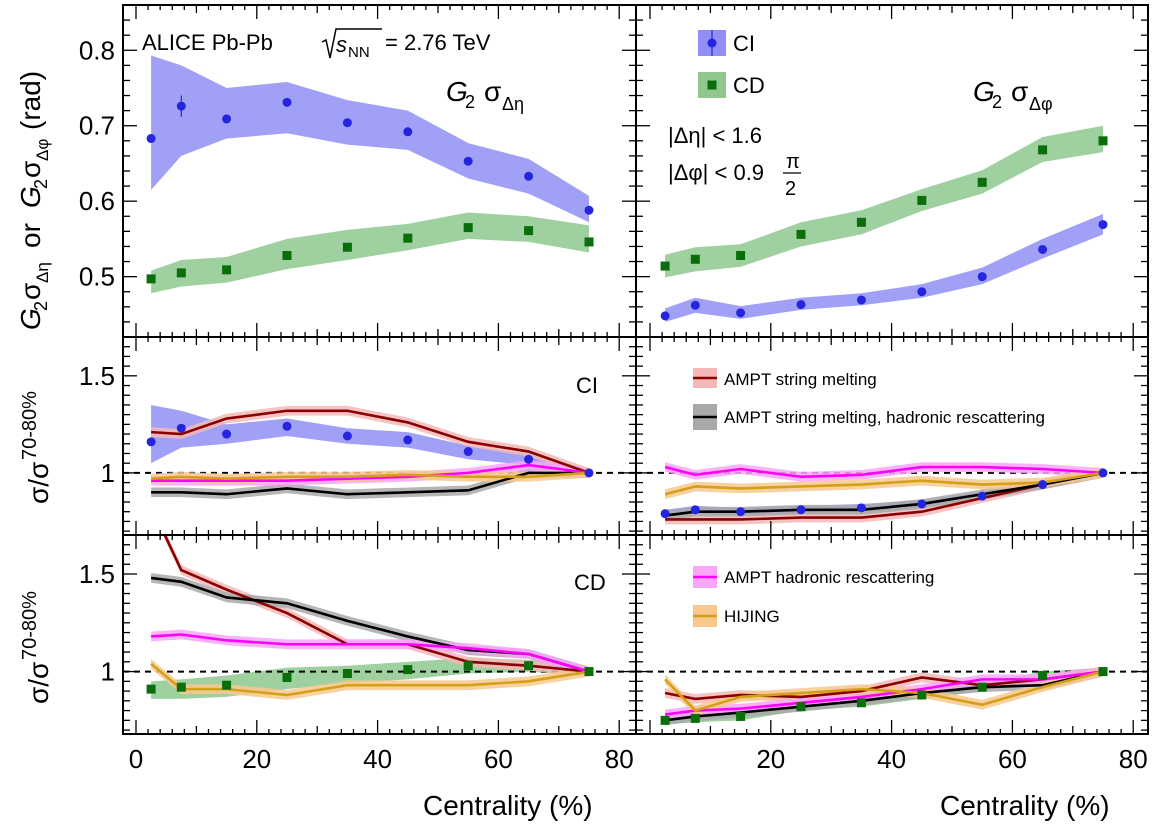 This screenshot has width=1164, height=830. Describe the element at coordinates (1019, 91) in the screenshot. I see `title-sigma-right: σ` at that location.